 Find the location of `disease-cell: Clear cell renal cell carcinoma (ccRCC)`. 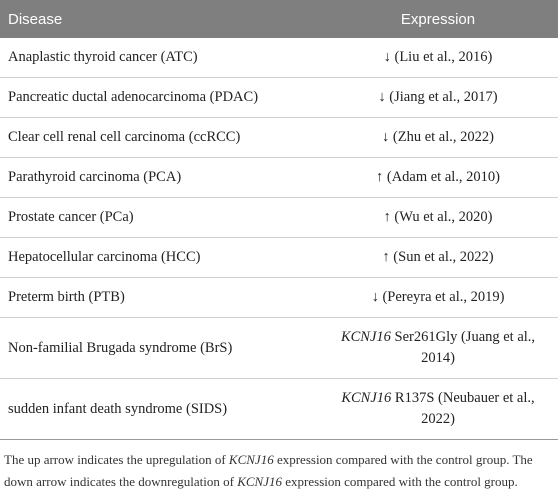

disease-cell: Clear cell renal cell carcinoma (ccRCC) is located at coordinates (159, 137).